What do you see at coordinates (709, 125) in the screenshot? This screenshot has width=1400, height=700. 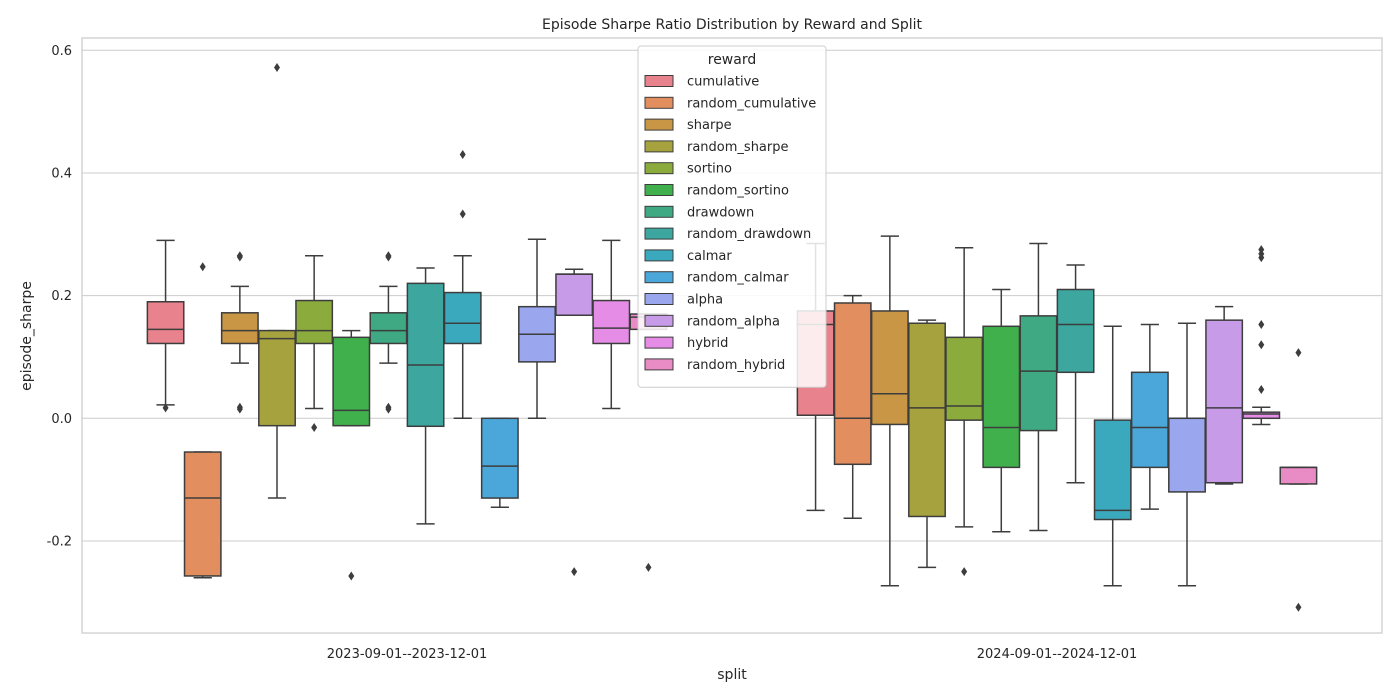 I see `legend-label: sharpe` at bounding box center [709, 125].